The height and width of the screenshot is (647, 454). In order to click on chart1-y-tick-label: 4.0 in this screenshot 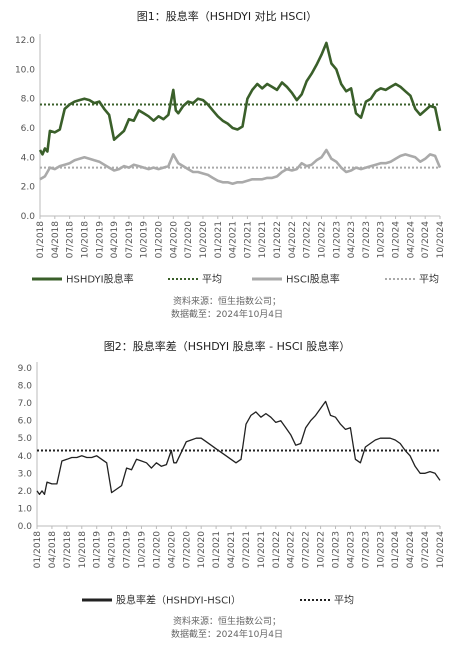, I will do `click(28, 158)`.